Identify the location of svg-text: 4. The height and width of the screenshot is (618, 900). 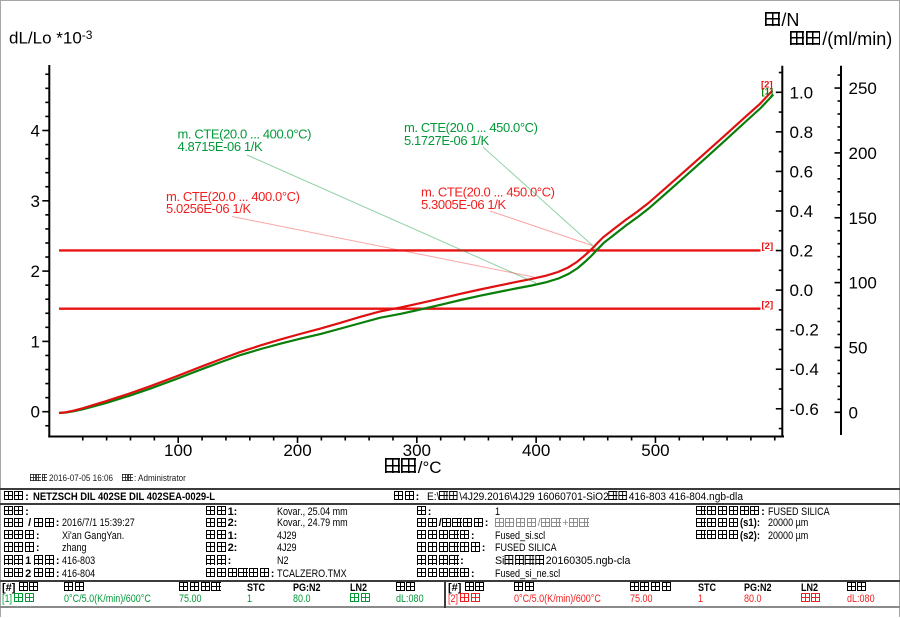
(35, 131).